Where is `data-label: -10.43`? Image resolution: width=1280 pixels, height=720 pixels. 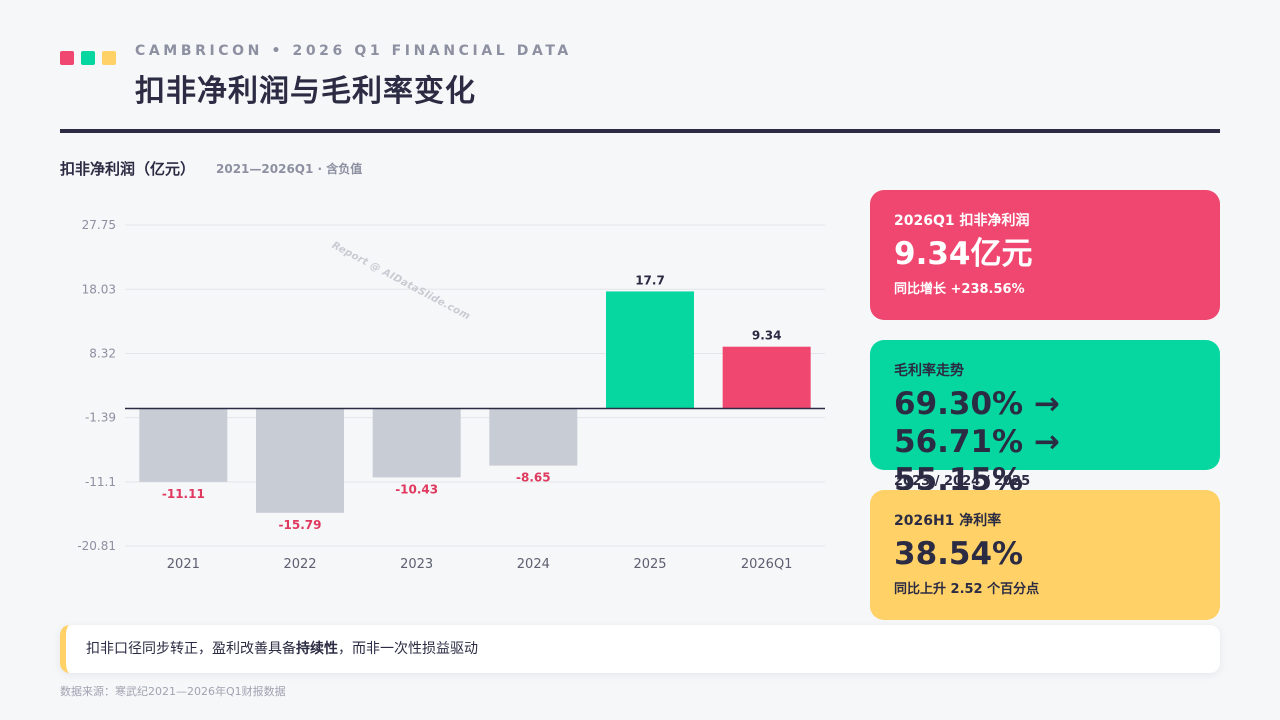
data-label: -10.43 is located at coordinates (416, 489).